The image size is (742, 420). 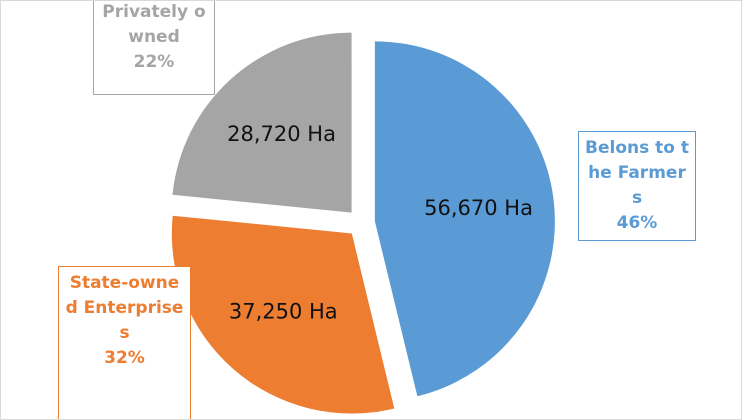 What do you see at coordinates (637, 223) in the screenshot?
I see `percent-label: 46%` at bounding box center [637, 223].